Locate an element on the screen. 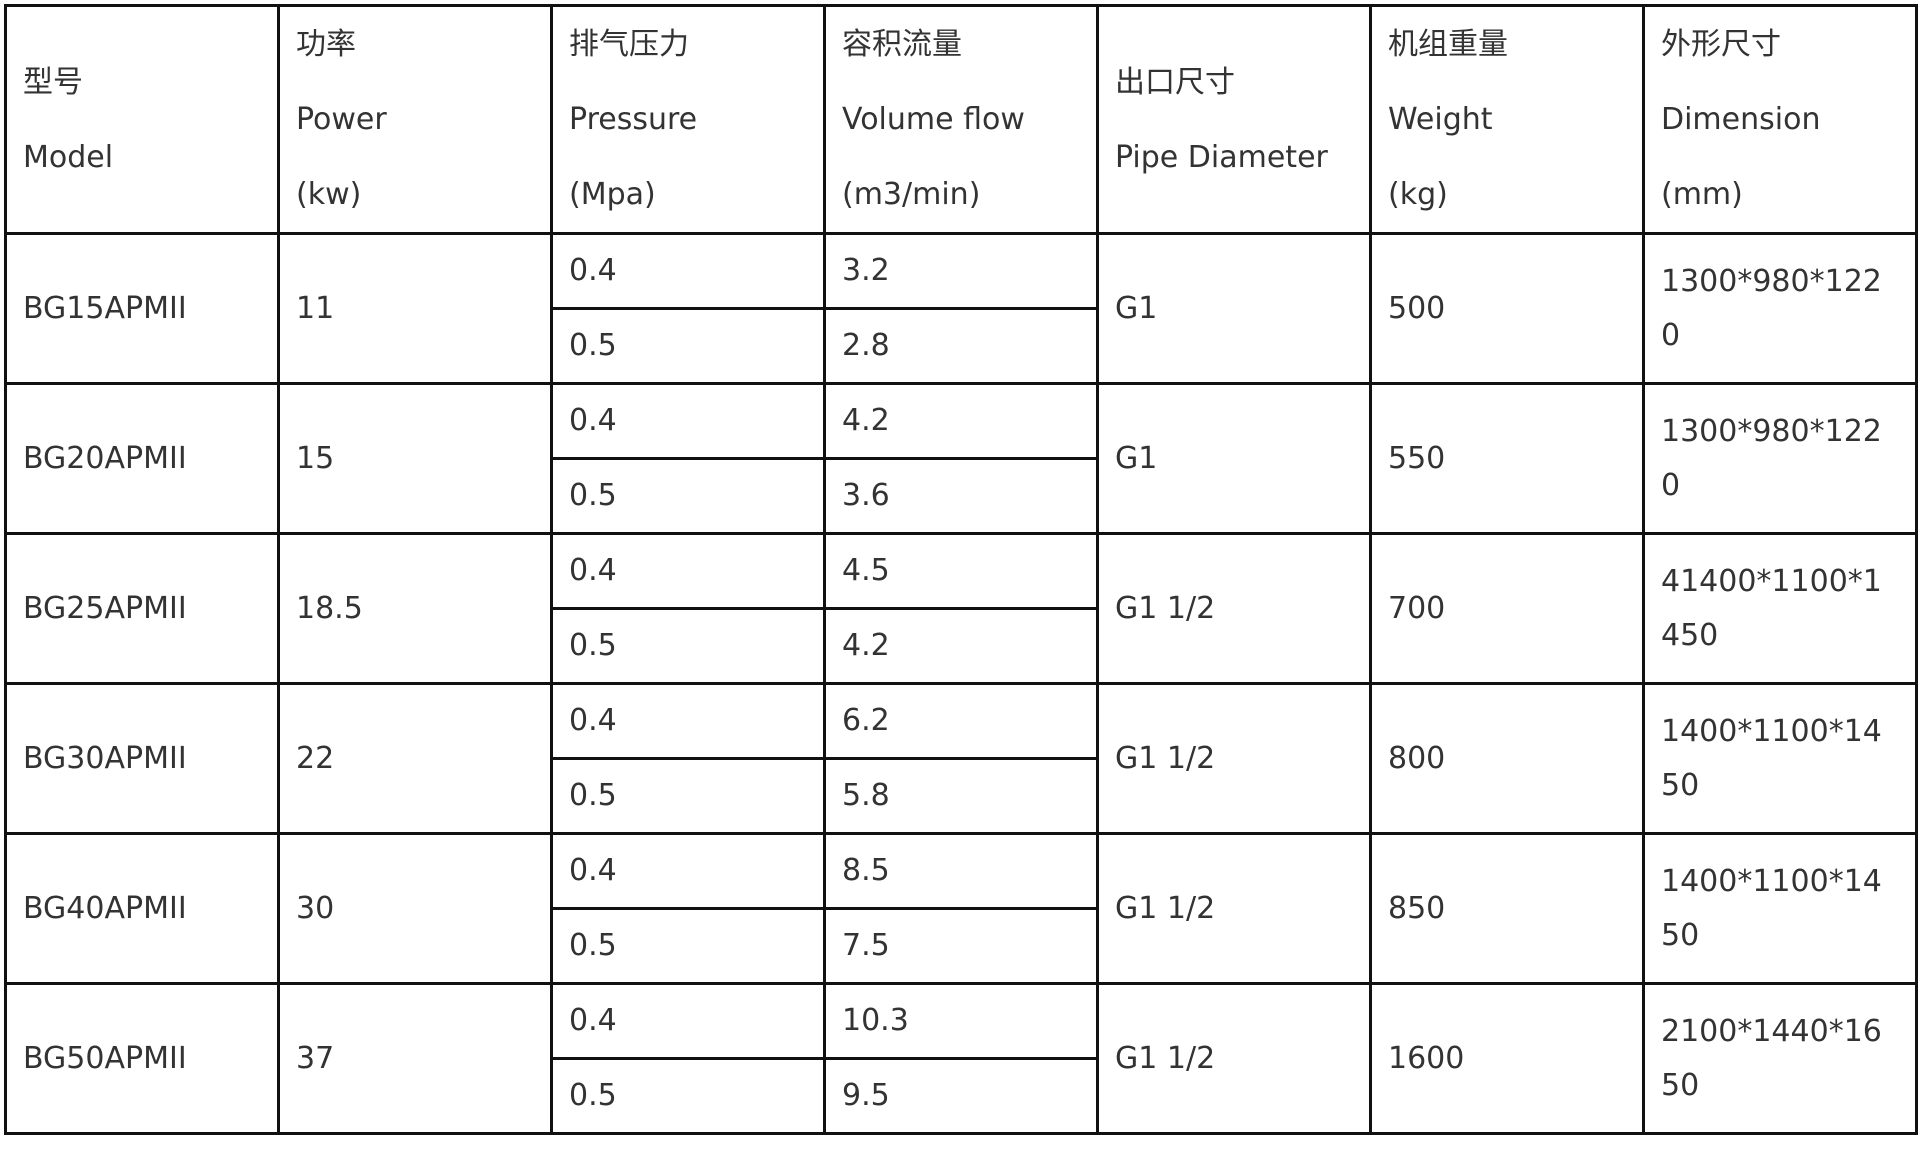 This screenshot has width=1920, height=1167. header-pressure: 排气压力 Pressure (Mpa) is located at coordinates (688, 119).